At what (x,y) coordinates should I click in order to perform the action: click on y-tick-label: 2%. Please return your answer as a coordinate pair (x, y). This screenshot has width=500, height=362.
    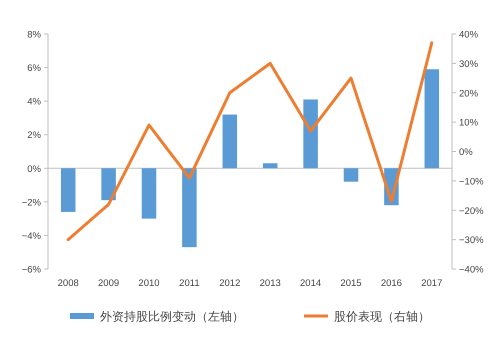
    Looking at the image, I should click on (34, 136).